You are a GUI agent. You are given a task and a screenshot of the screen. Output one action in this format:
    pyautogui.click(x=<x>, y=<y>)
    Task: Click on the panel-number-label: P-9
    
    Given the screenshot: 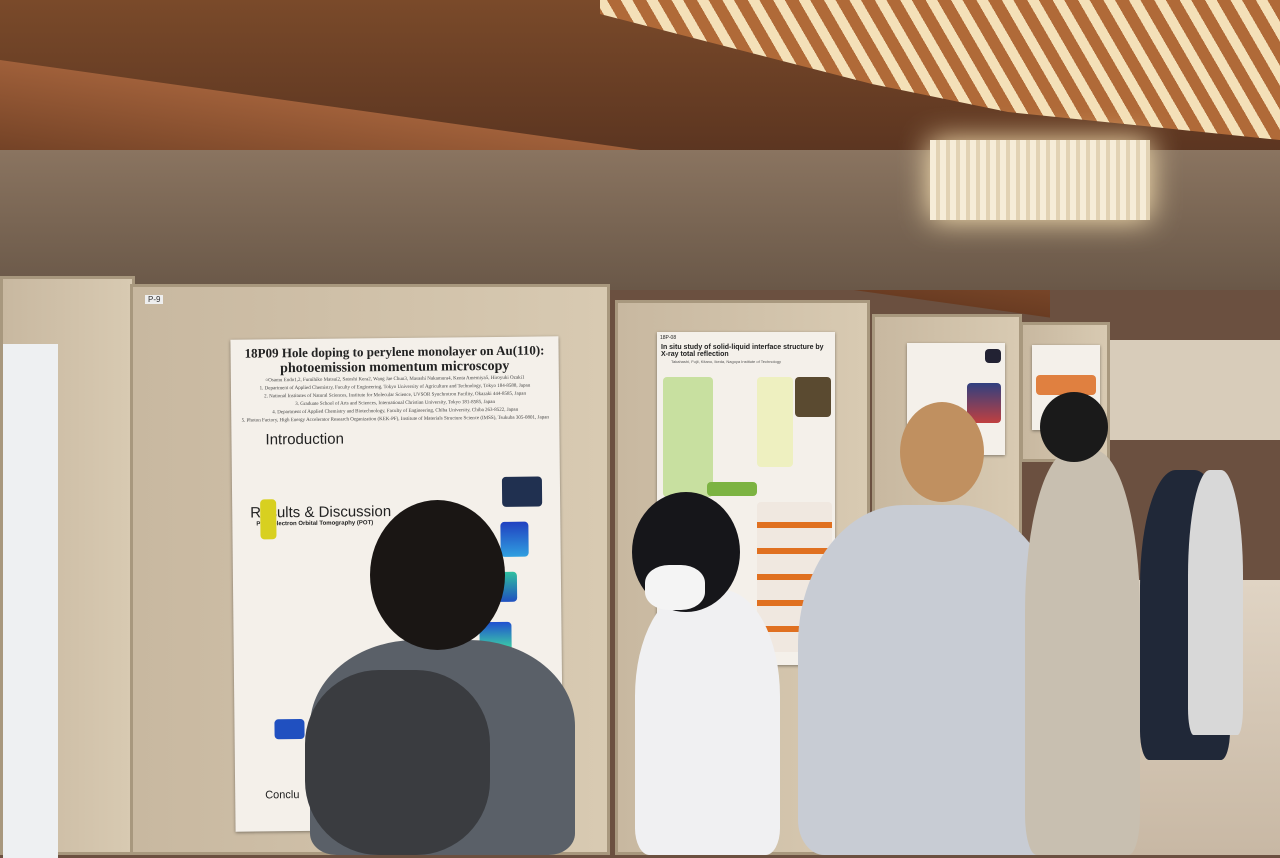 What is the action you would take?
    pyautogui.click(x=154, y=299)
    